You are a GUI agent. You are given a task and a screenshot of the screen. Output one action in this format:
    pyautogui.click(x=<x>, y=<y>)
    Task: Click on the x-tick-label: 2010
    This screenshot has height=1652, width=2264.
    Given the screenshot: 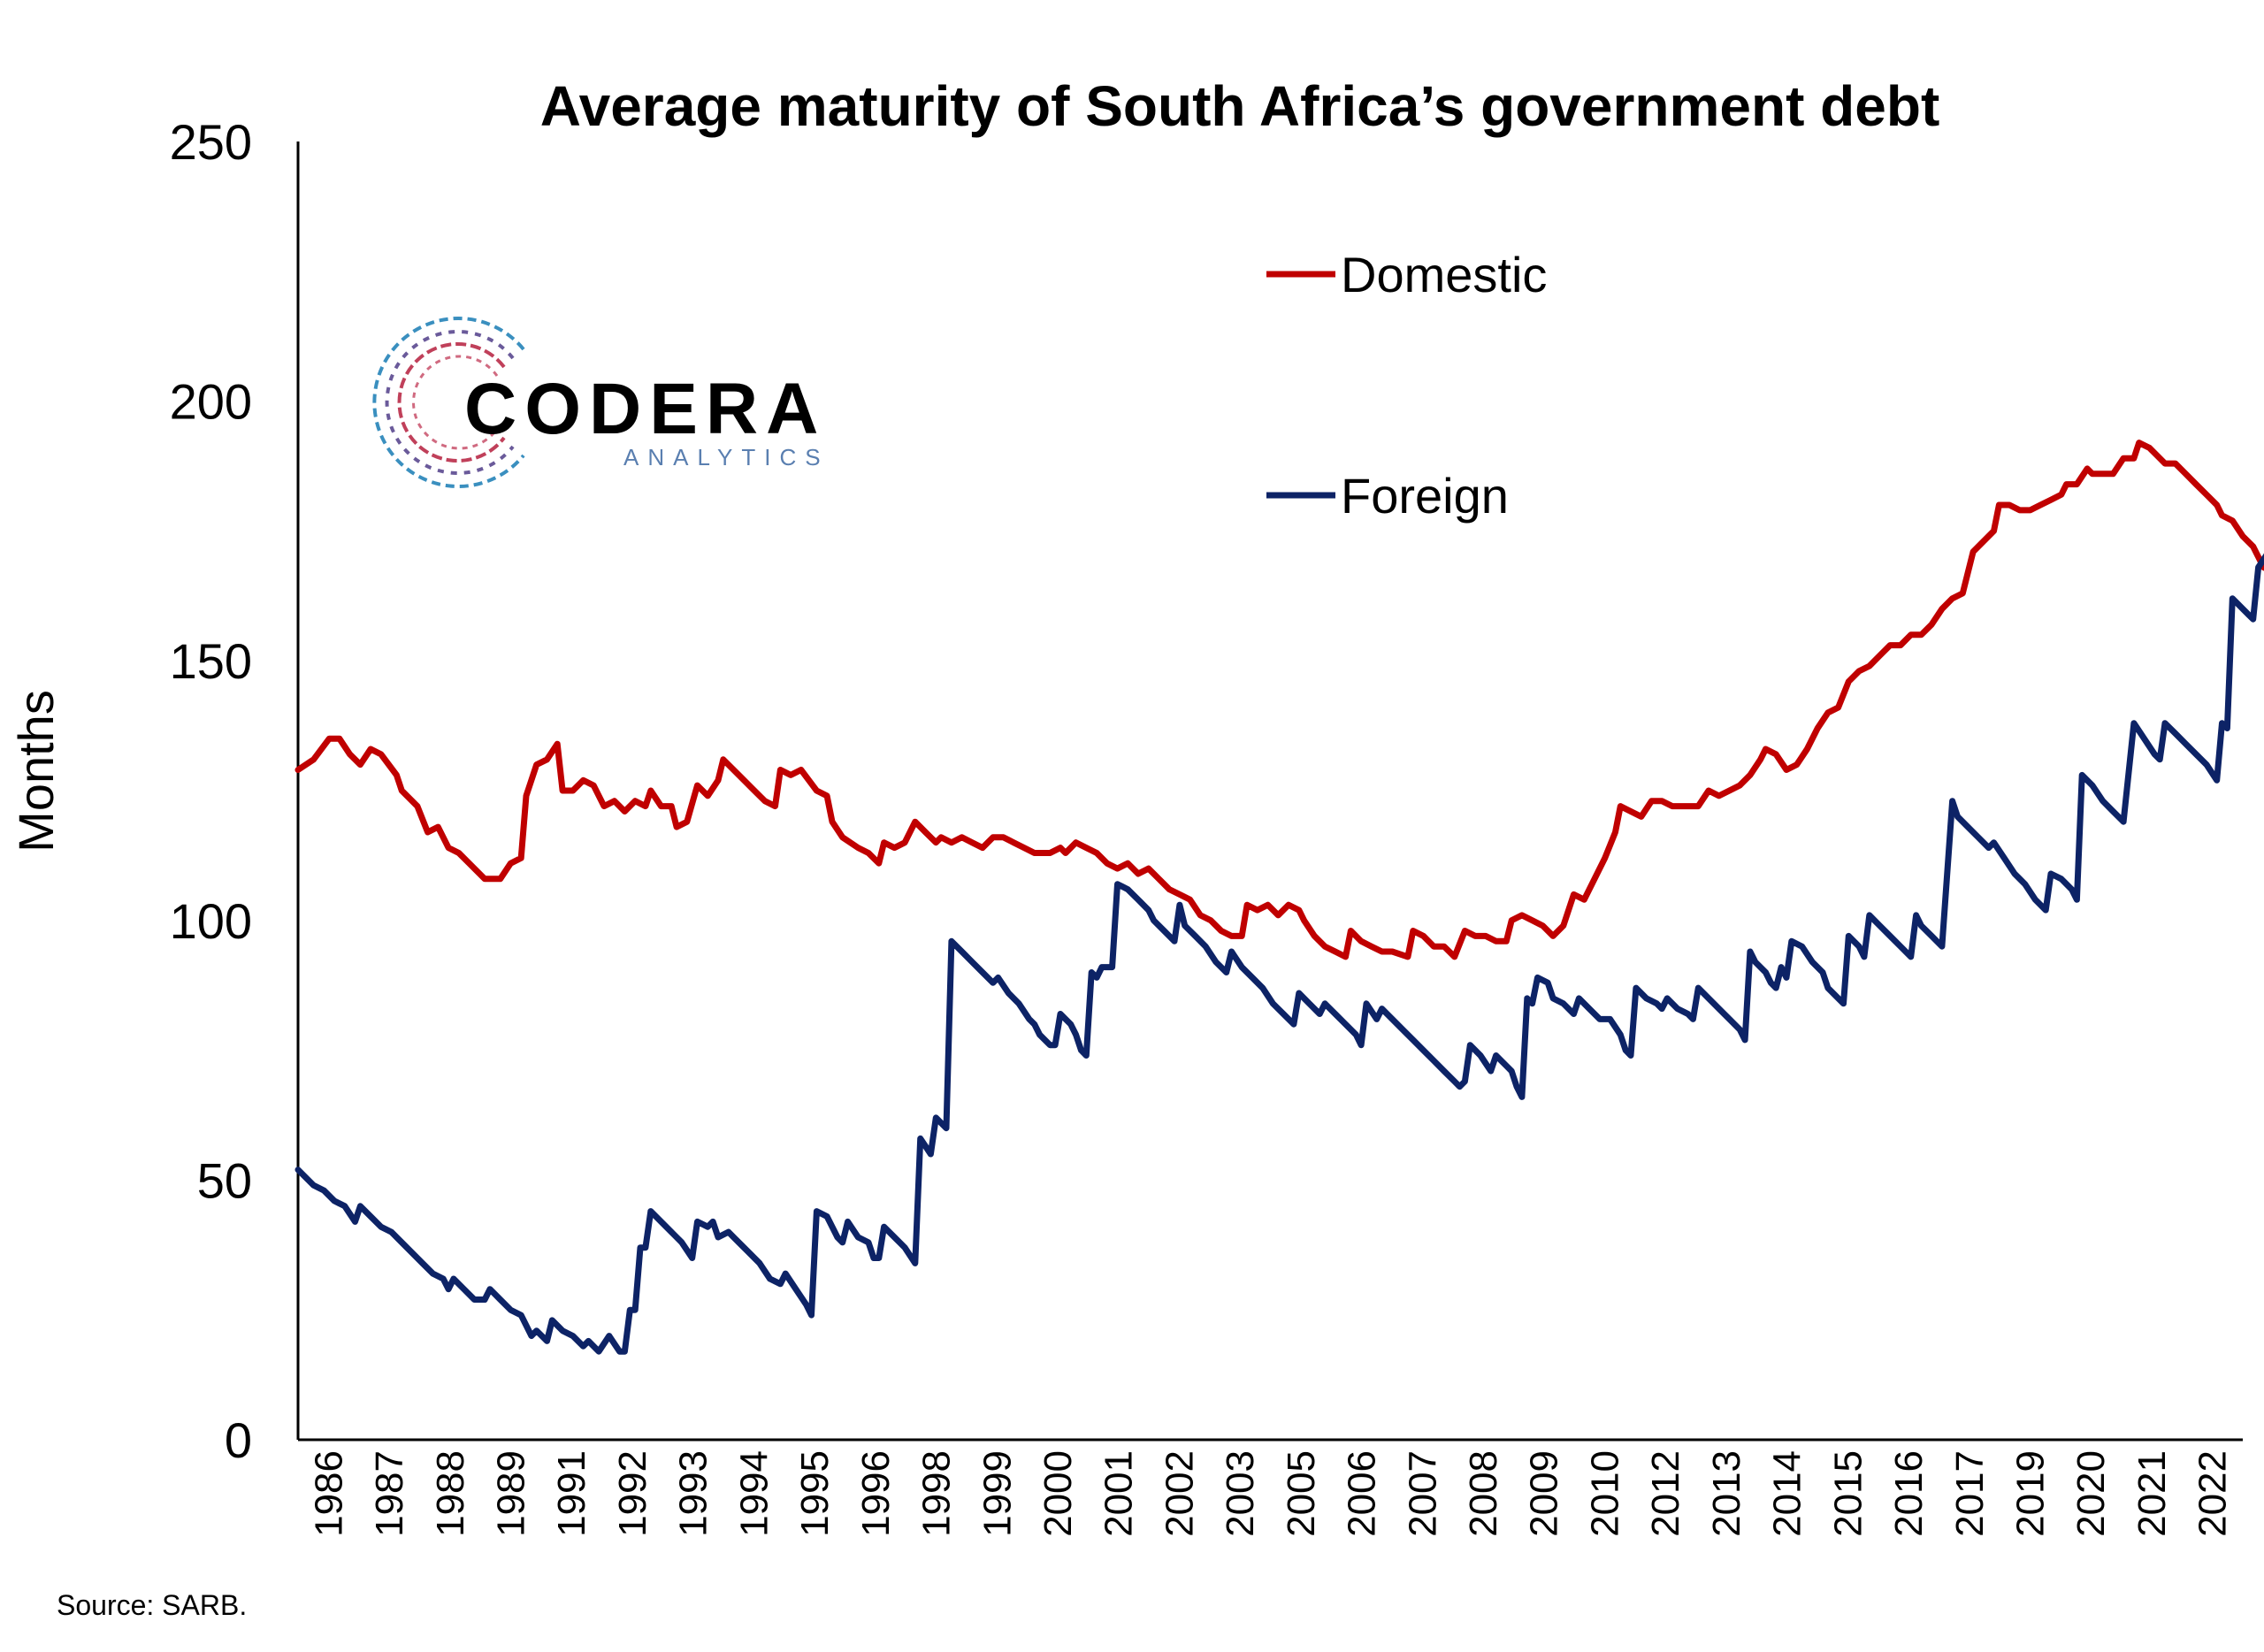 What is the action you would take?
    pyautogui.click(x=1605, y=1493)
    